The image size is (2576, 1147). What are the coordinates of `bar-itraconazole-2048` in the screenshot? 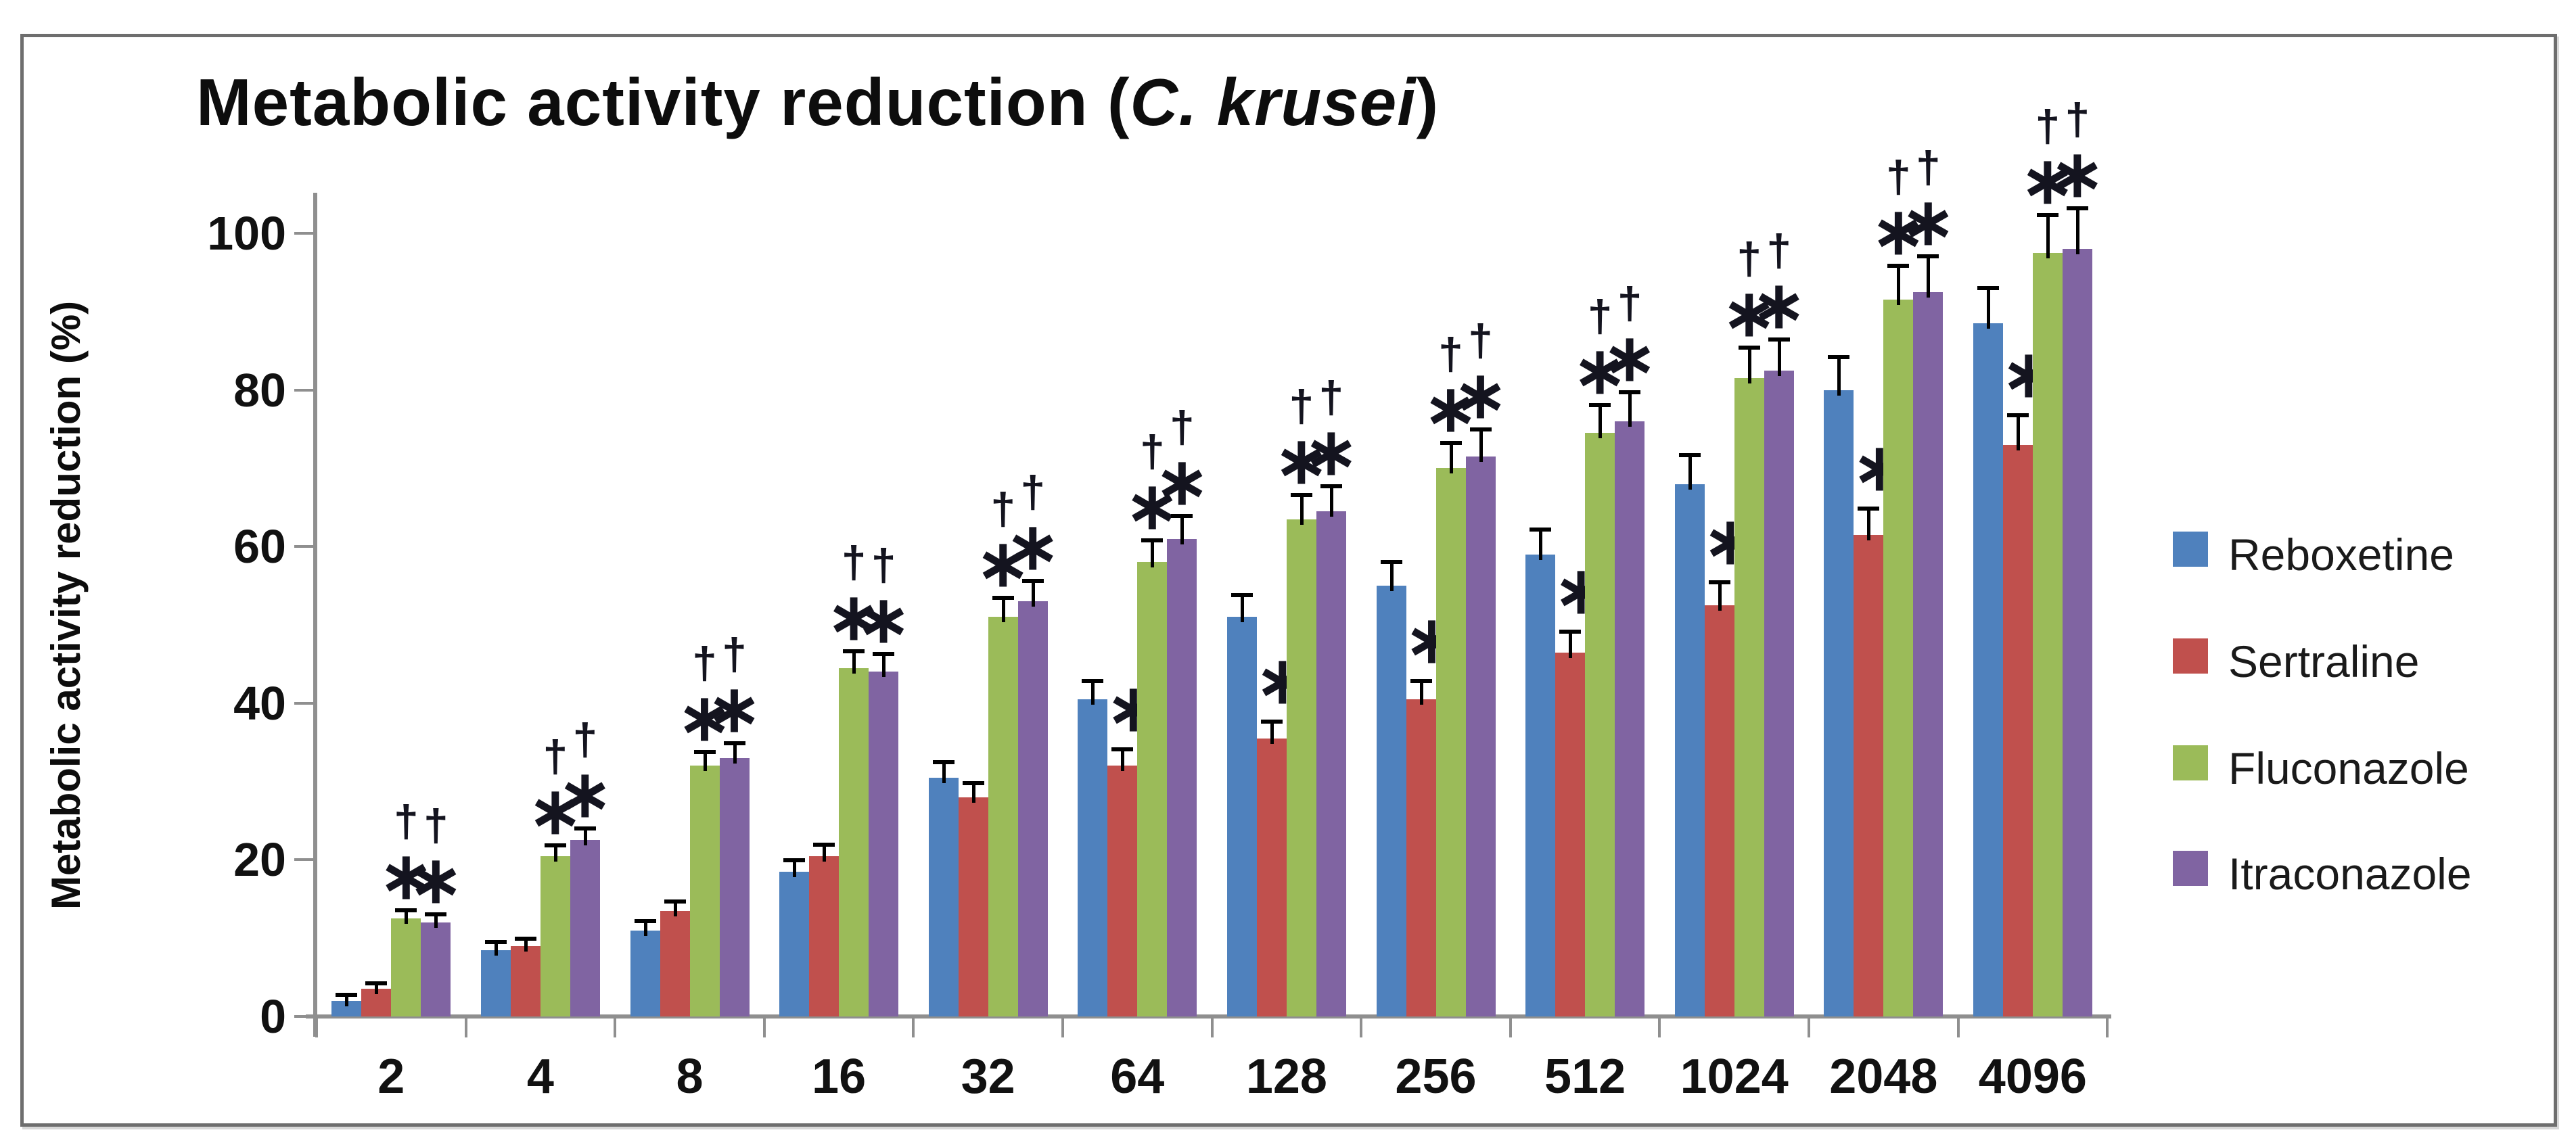 It's located at (1928, 653).